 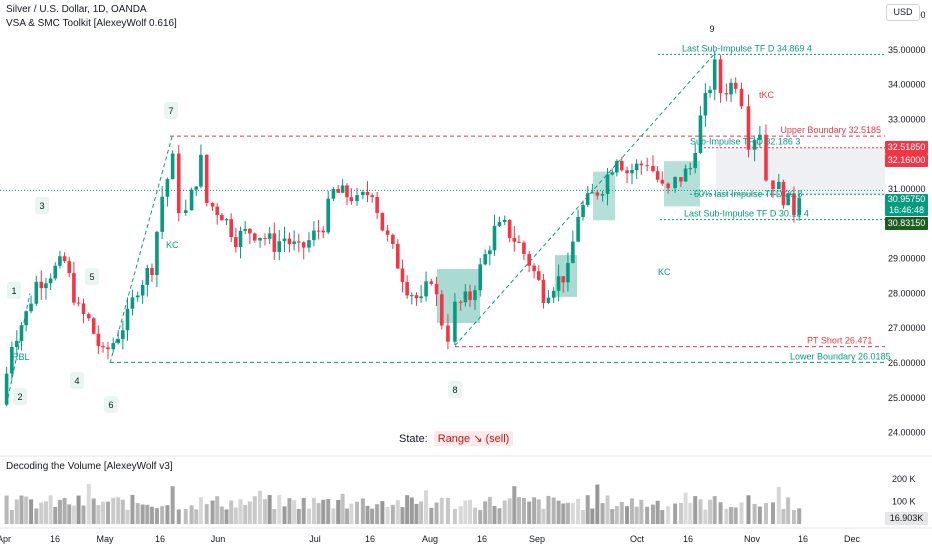 What do you see at coordinates (218, 539) in the screenshot?
I see `x-tick-label: Jun` at bounding box center [218, 539].